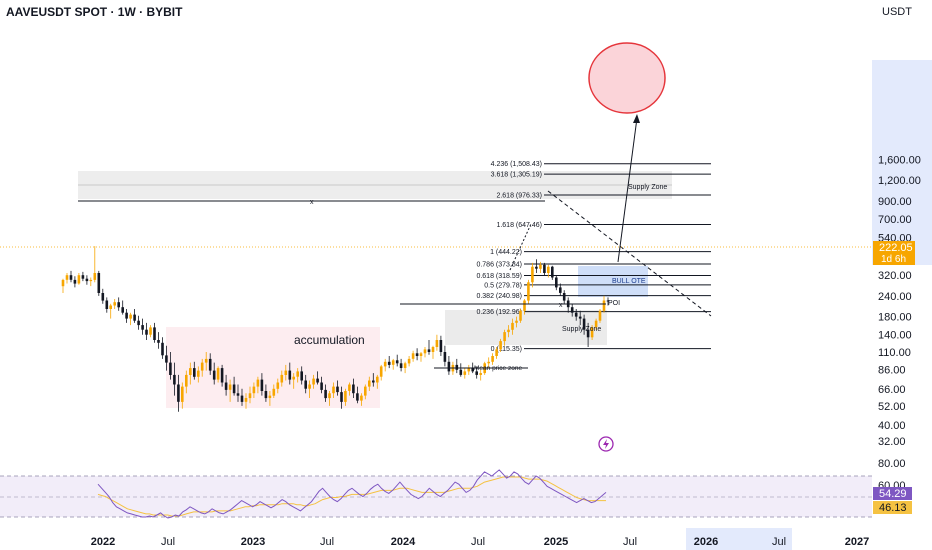  I want to click on fib-level-label: 0.382 (240.98), so click(499, 296).